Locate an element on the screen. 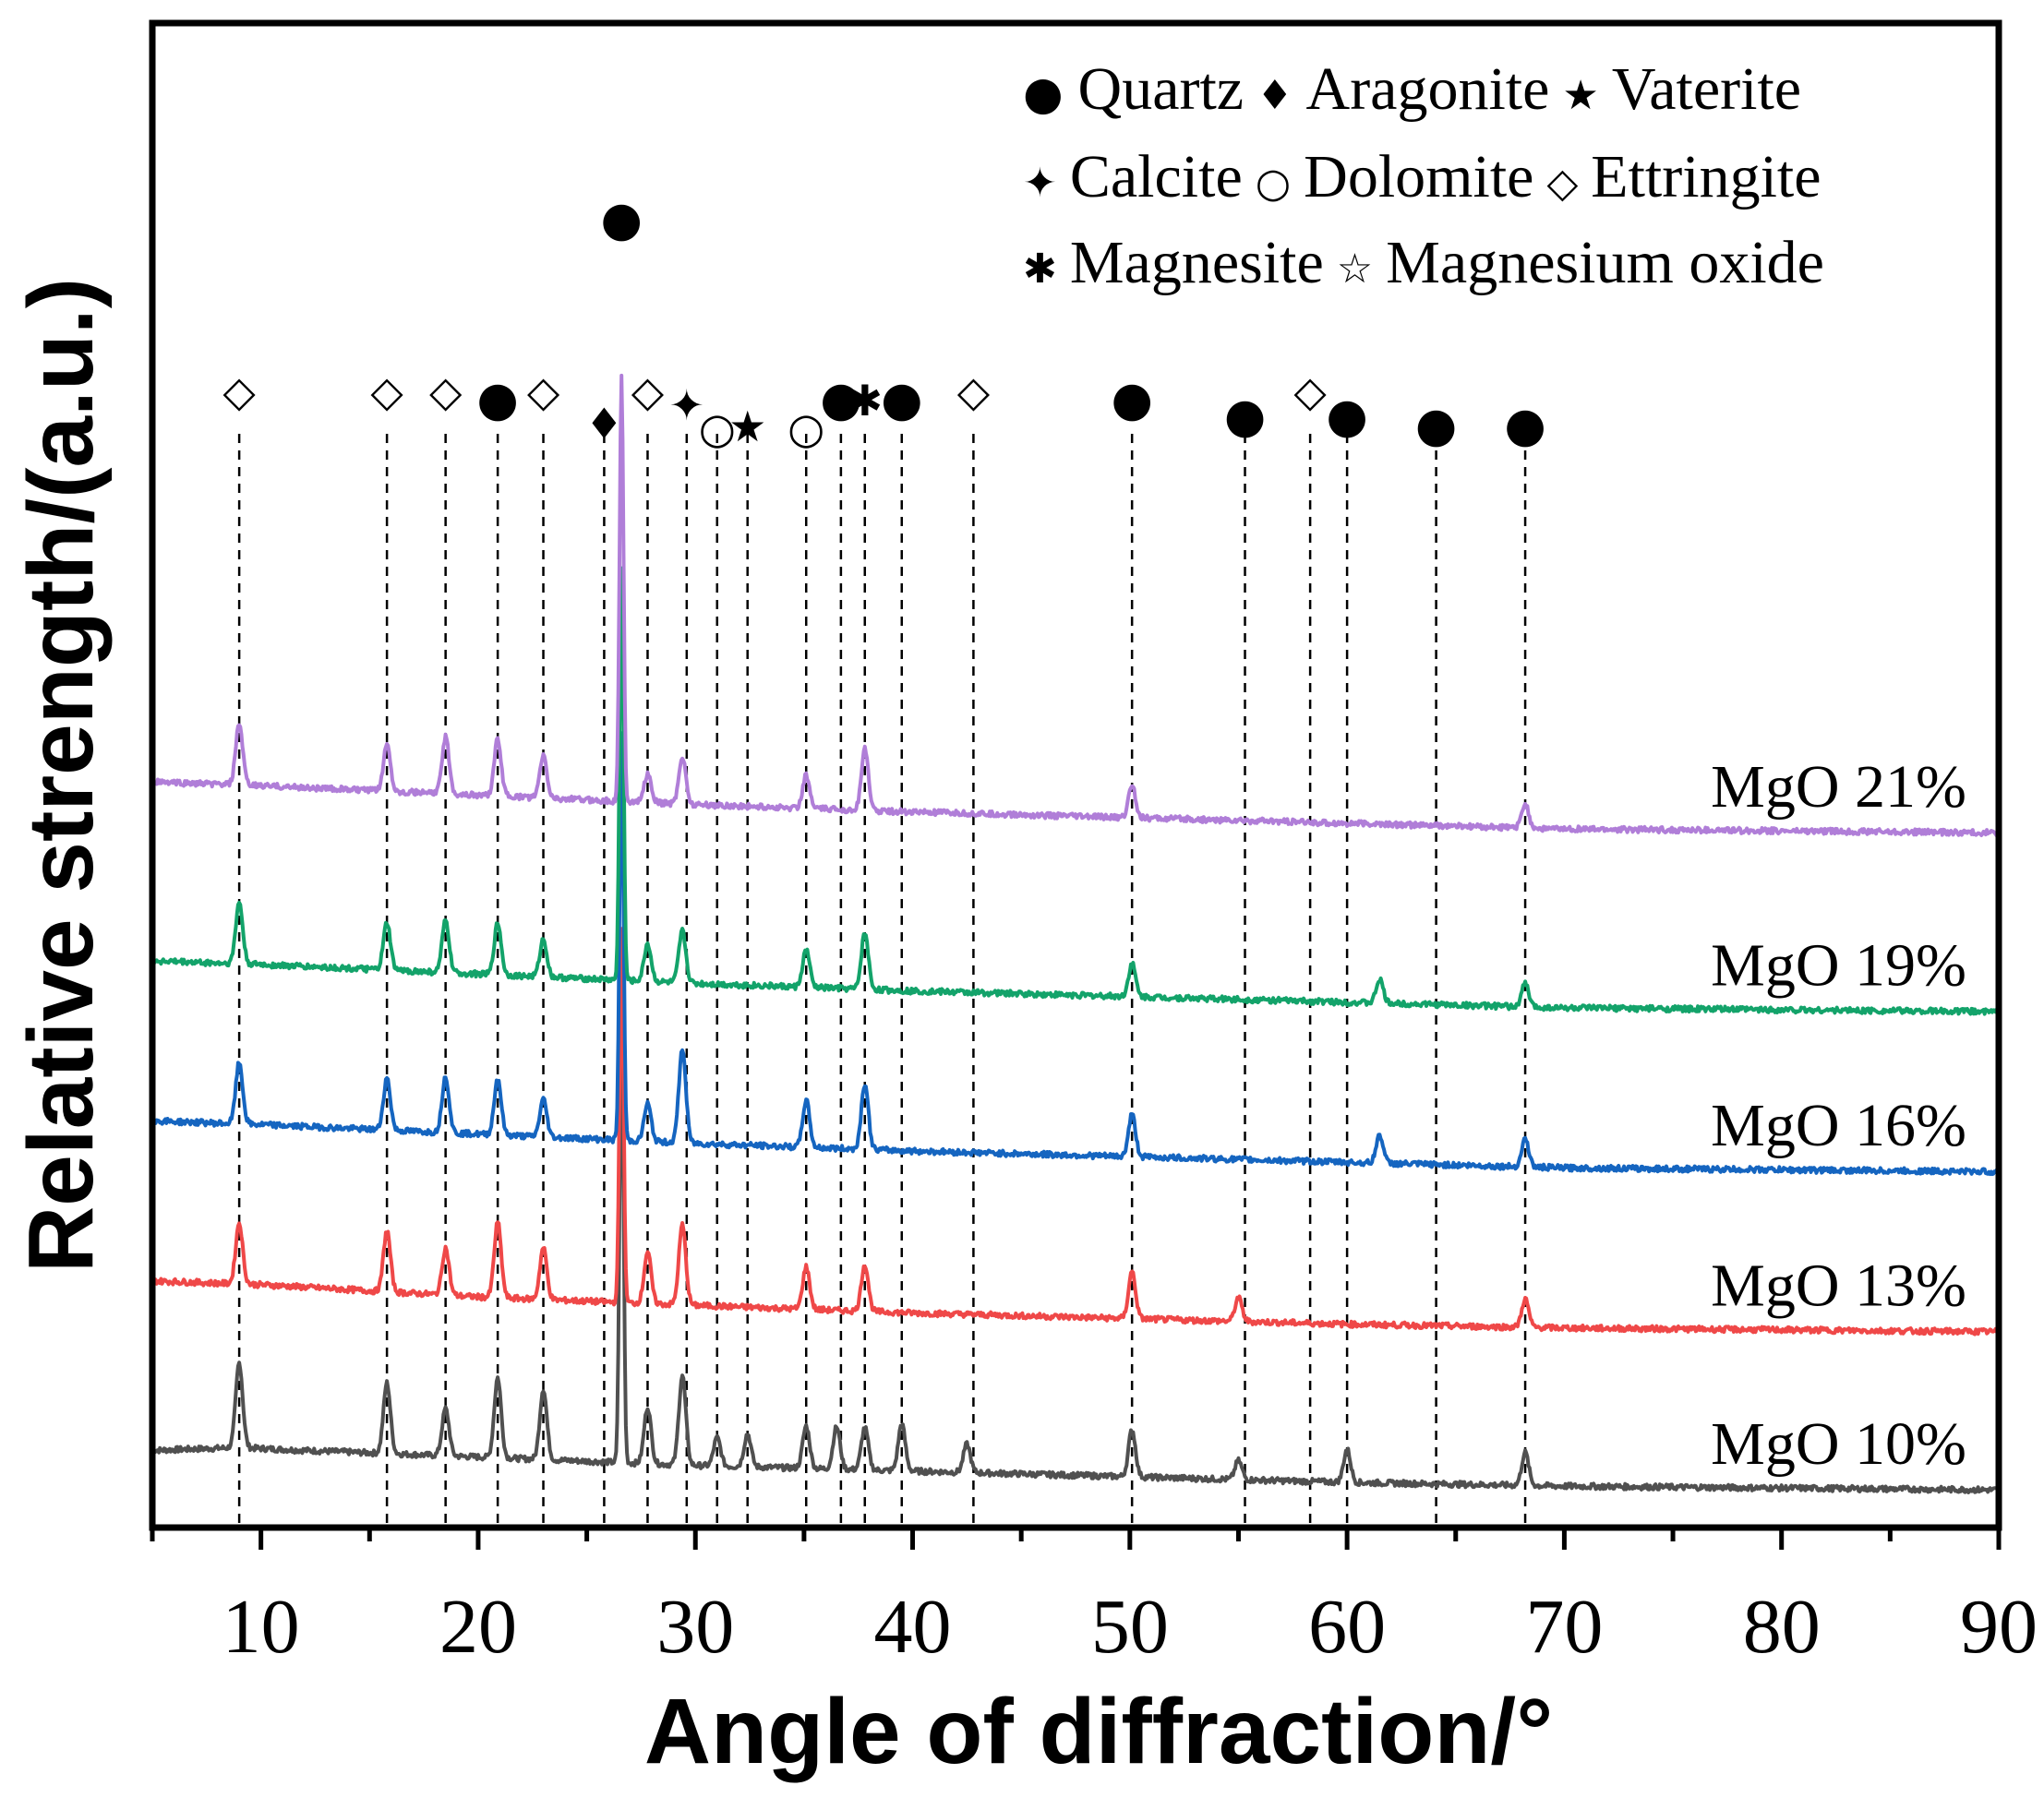 This screenshot has height=1798, width=2044. phase-marker-vaterite: ★ is located at coordinates (747, 426).